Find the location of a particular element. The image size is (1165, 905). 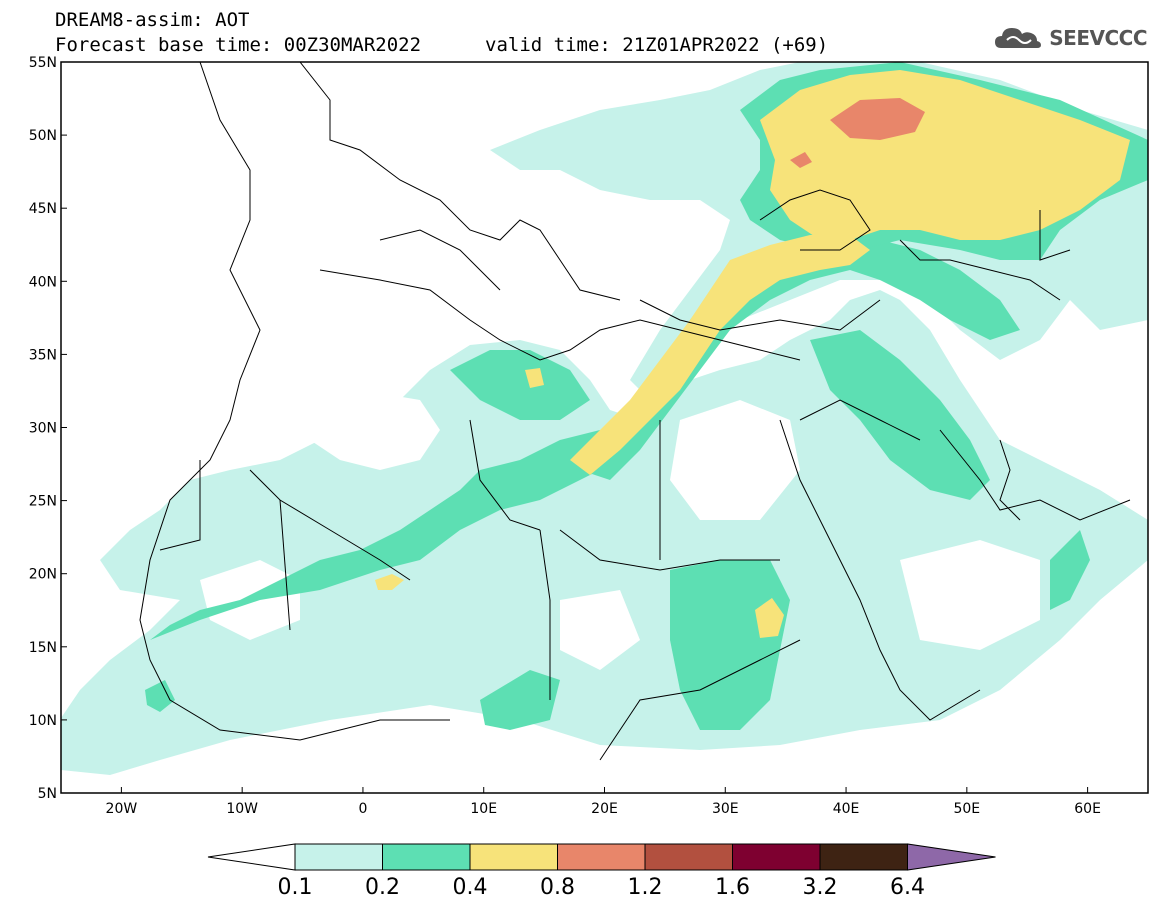

lat-tick-label: 10N is located at coordinates (43, 721).